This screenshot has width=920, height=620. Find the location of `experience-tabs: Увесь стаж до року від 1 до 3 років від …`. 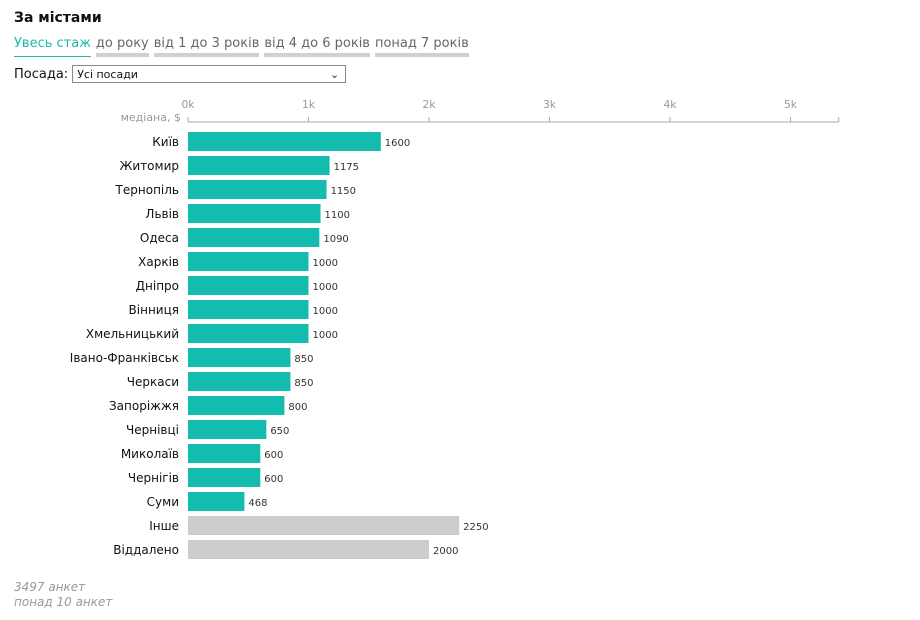

experience-tabs: Увесь стаж до року від 1 до 3 років від … is located at coordinates (241, 46).